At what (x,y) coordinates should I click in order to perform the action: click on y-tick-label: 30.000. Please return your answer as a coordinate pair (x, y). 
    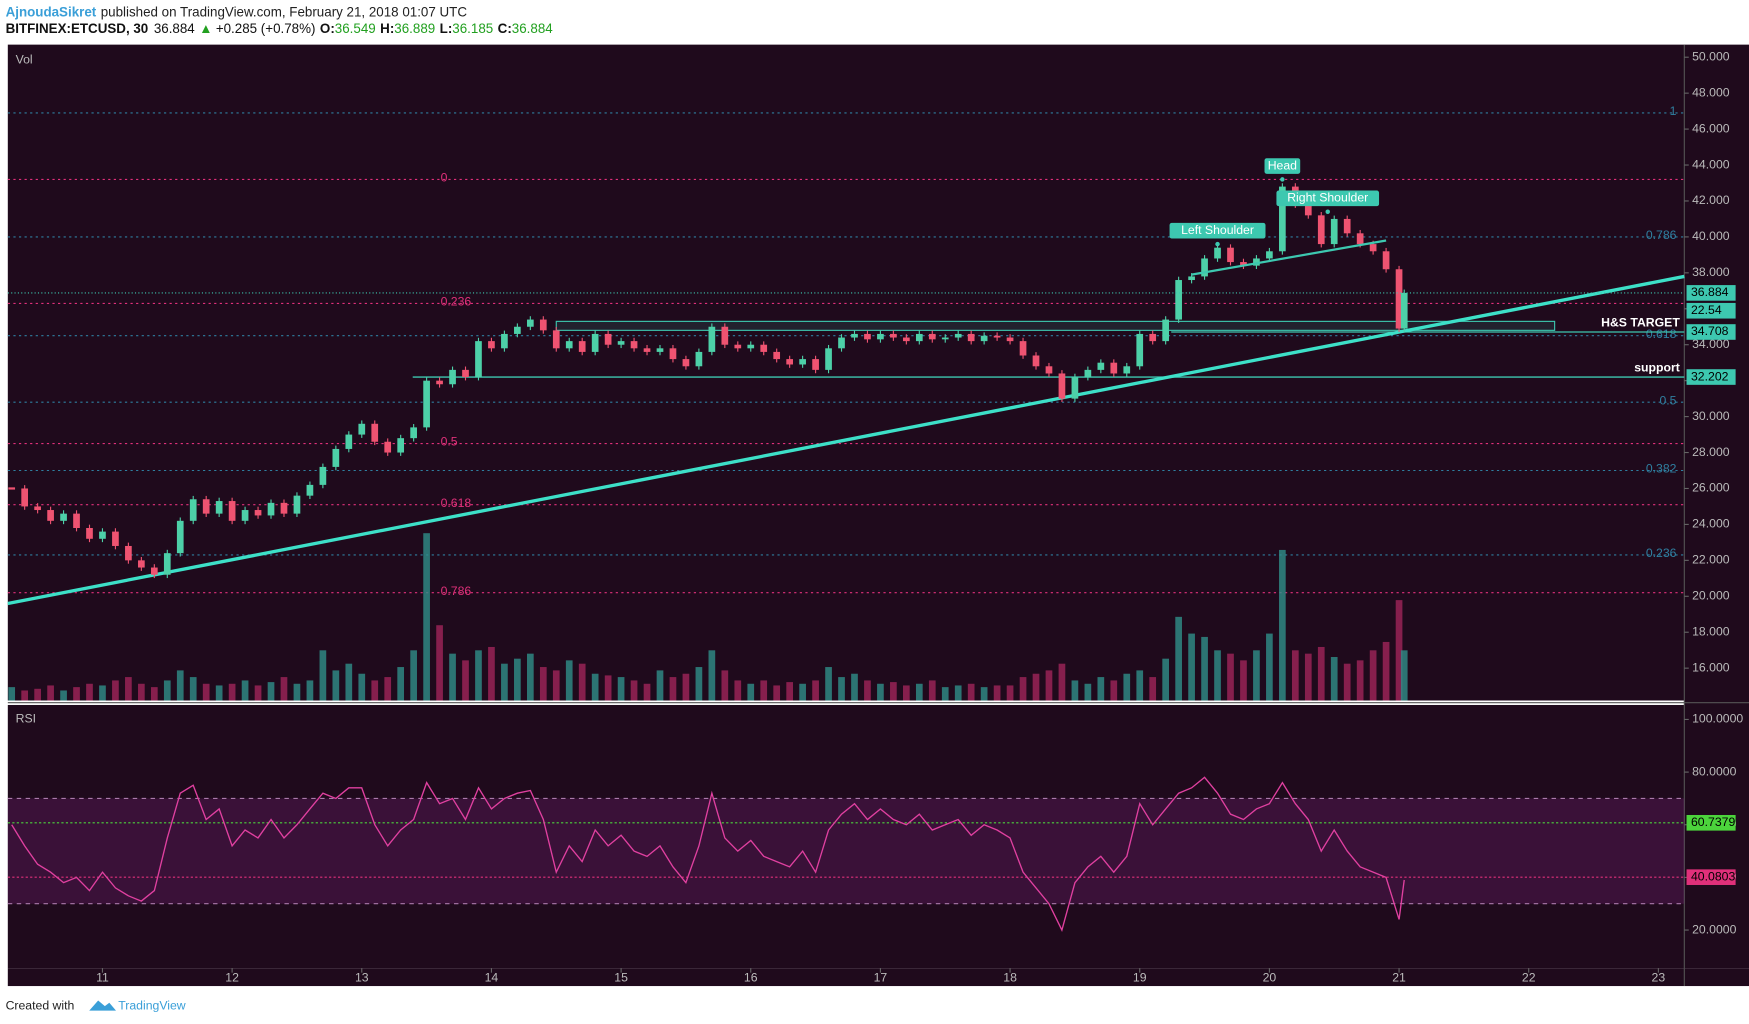
    Looking at the image, I should click on (1711, 416).